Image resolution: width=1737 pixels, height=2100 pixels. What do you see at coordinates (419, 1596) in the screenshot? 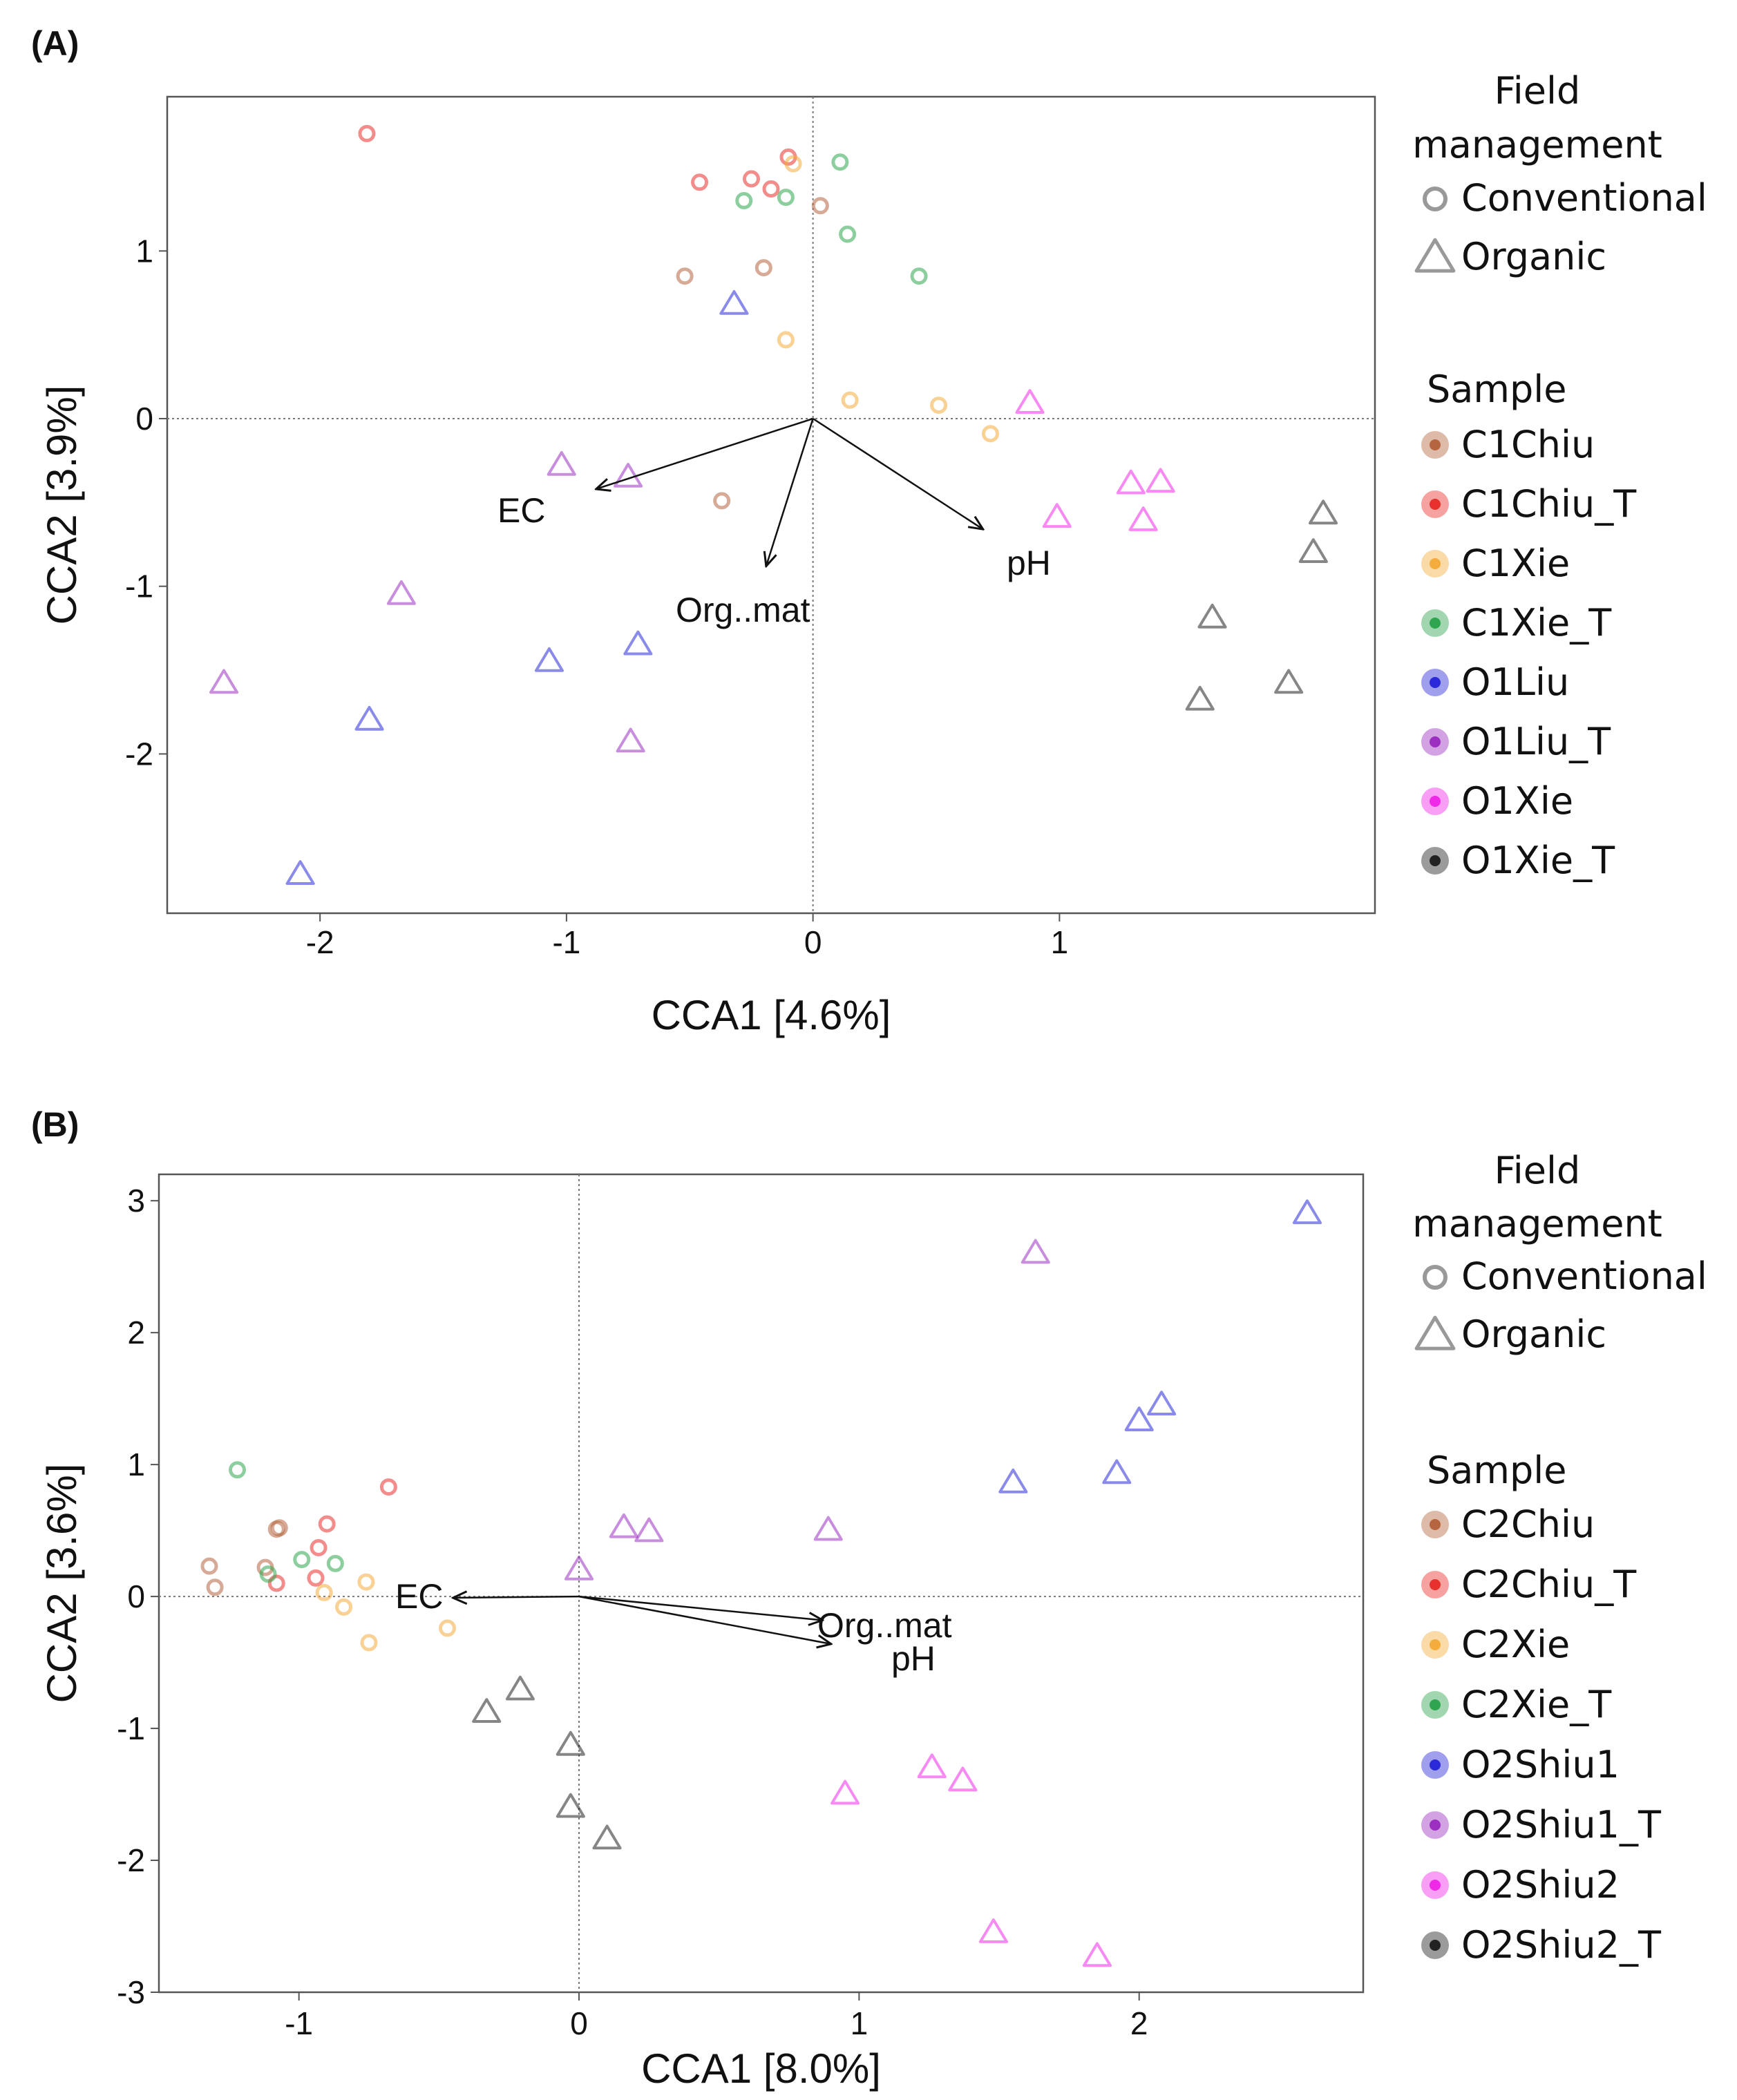
I see `vector-label: EC` at bounding box center [419, 1596].